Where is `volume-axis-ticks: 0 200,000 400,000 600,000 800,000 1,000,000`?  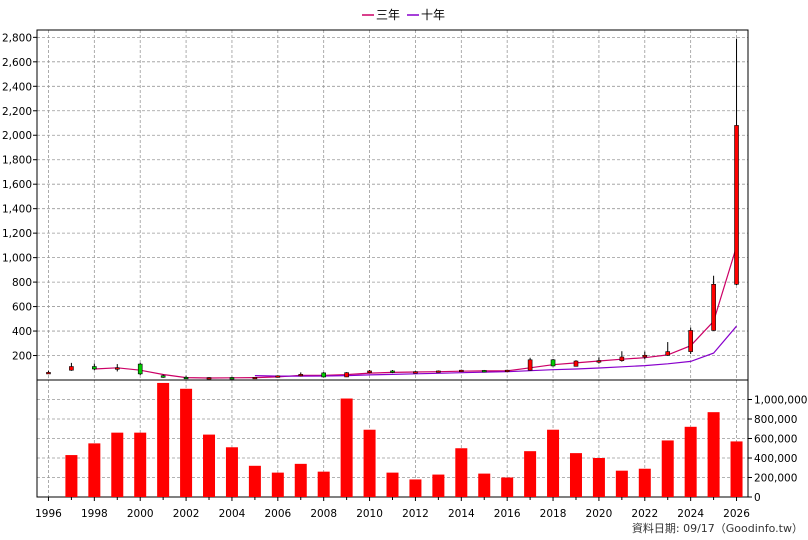
volume-axis-ticks: 0 200,000 400,000 600,000 800,000 1,000,000 is located at coordinates (777, 449).